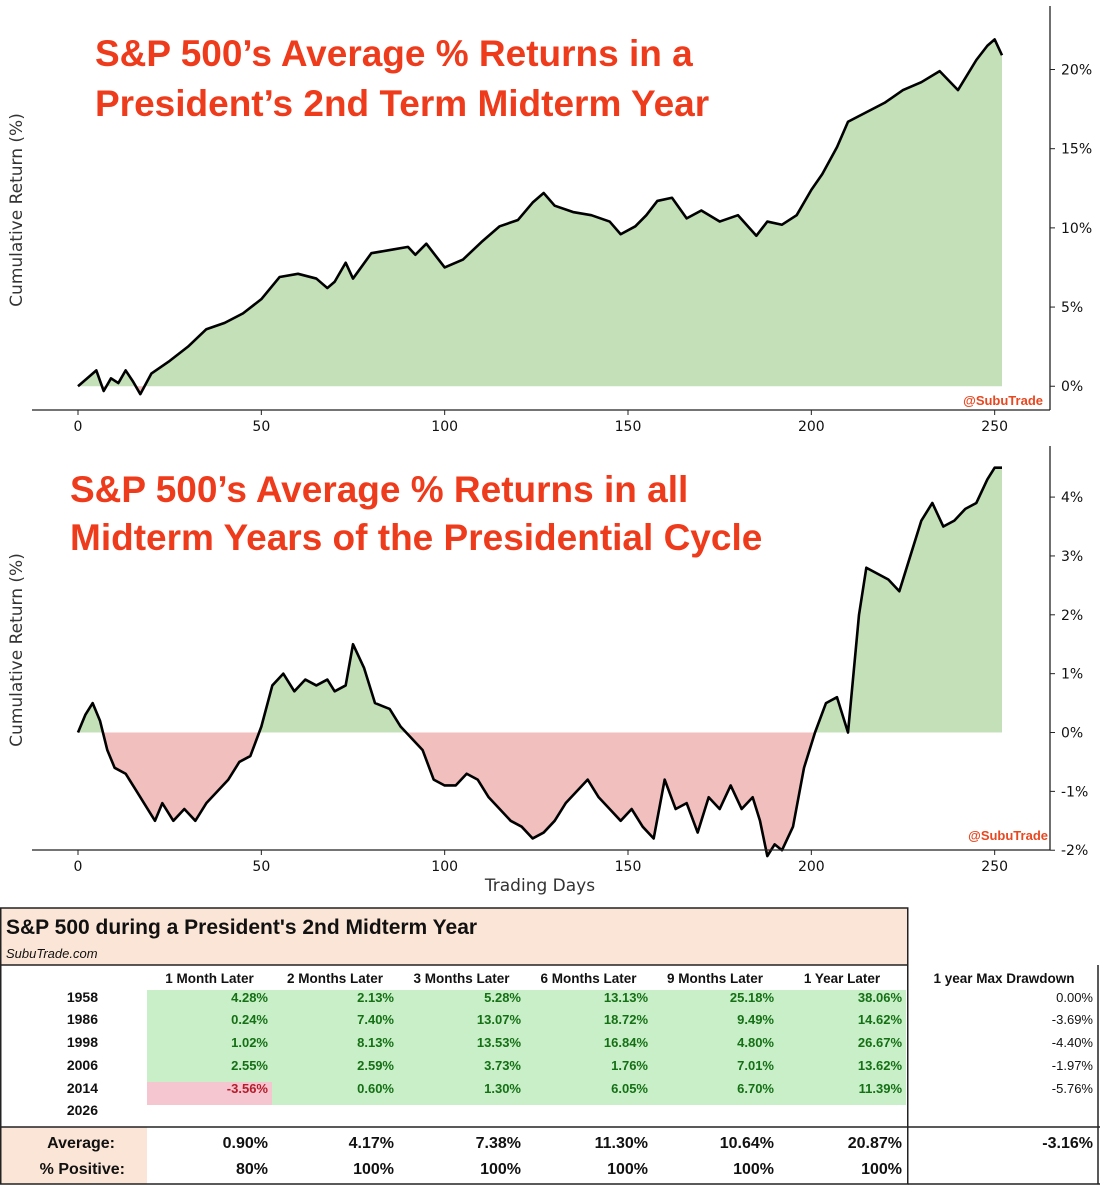  I want to click on table-cell: 4.80%, so click(755, 1042).